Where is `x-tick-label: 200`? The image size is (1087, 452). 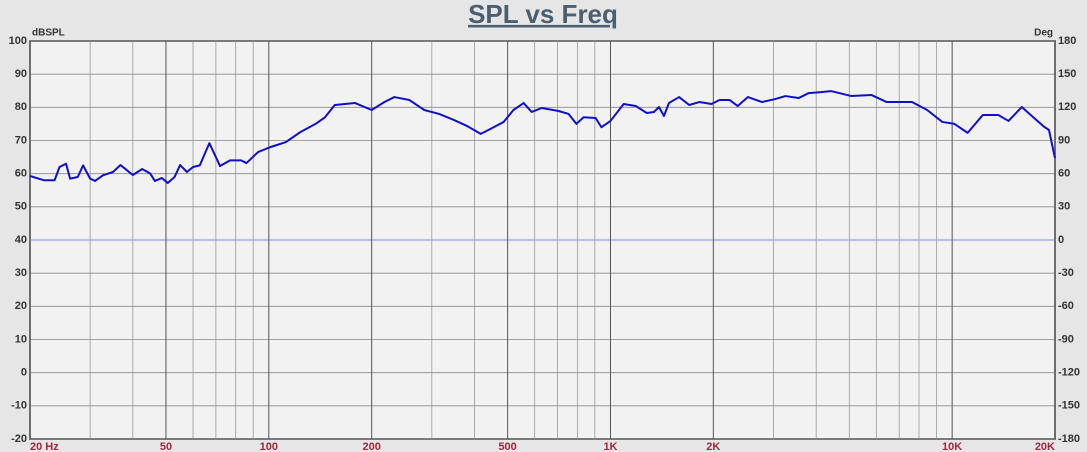 x-tick-label: 200 is located at coordinates (371, 446).